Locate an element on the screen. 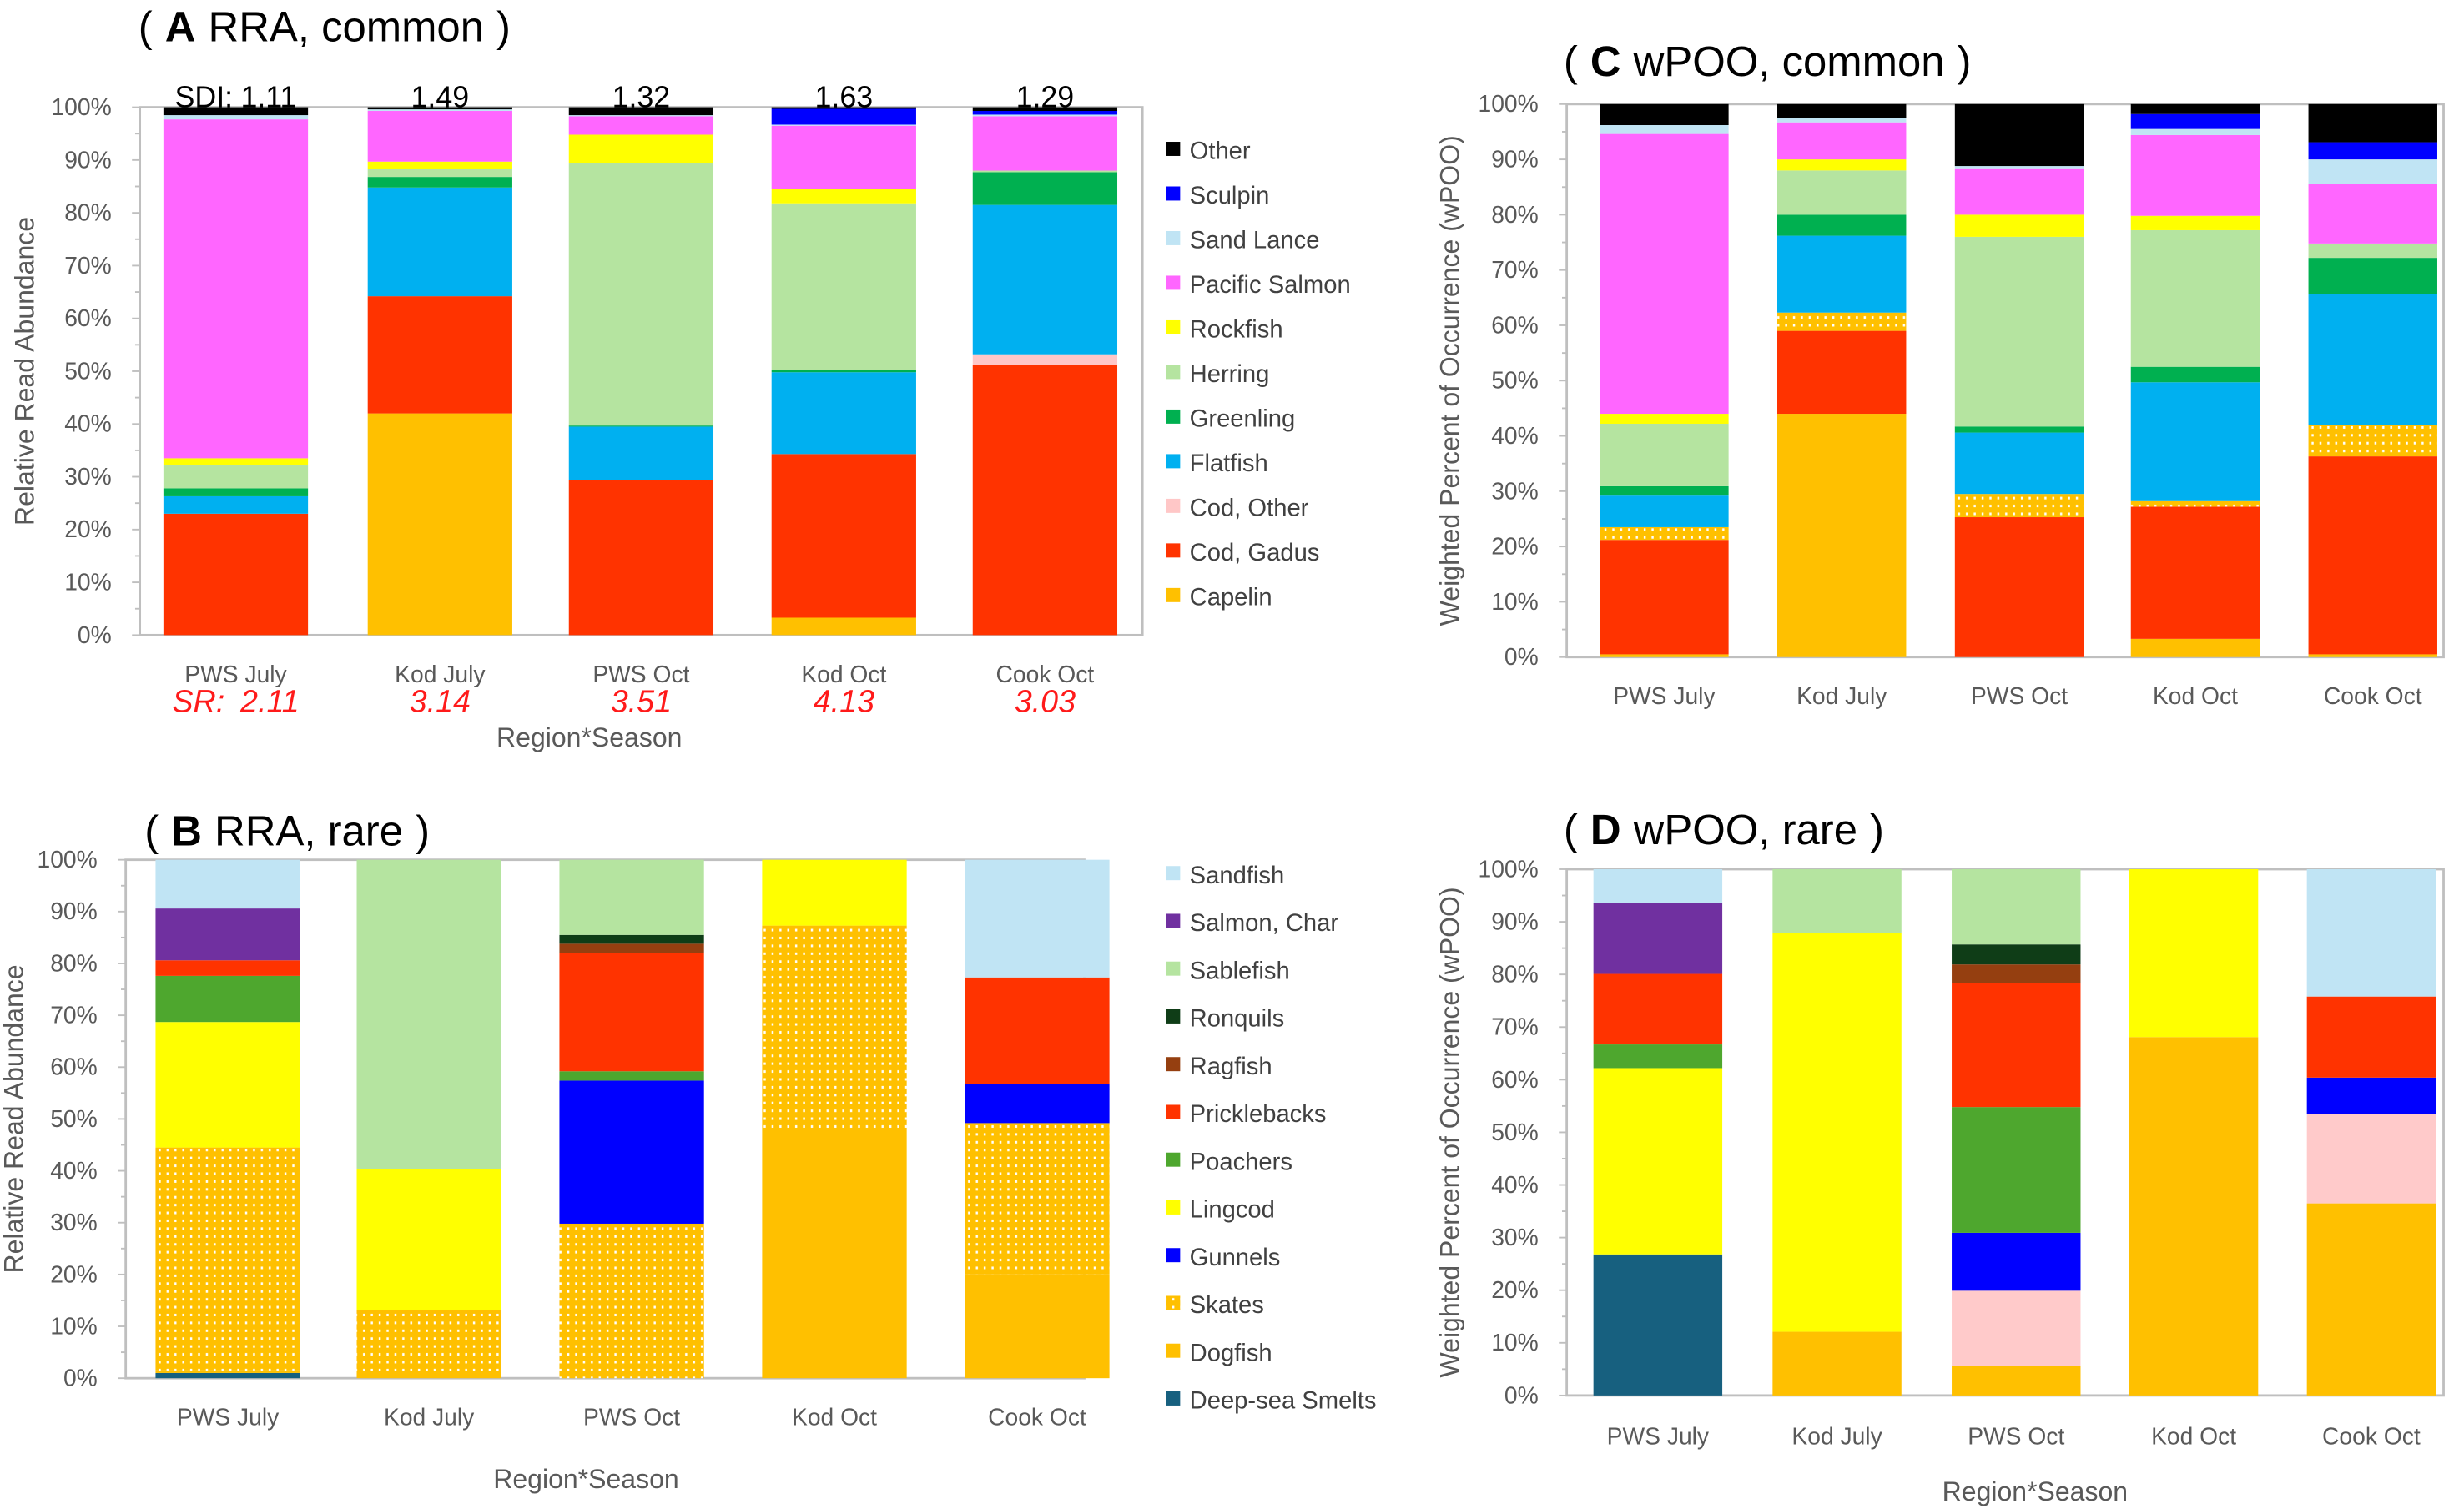 This screenshot has width=2464, height=1509. bar-segment-herring-pws-july is located at coordinates (1664, 454).